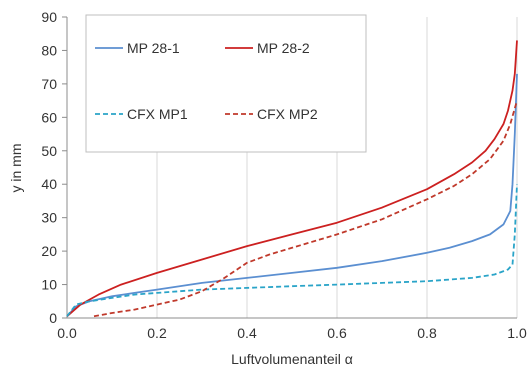 The width and height of the screenshot is (530, 371). What do you see at coordinates (49, 167) in the screenshot?
I see `y-tick-labels: 0 10 20 30 40 50 60 70 80 90` at bounding box center [49, 167].